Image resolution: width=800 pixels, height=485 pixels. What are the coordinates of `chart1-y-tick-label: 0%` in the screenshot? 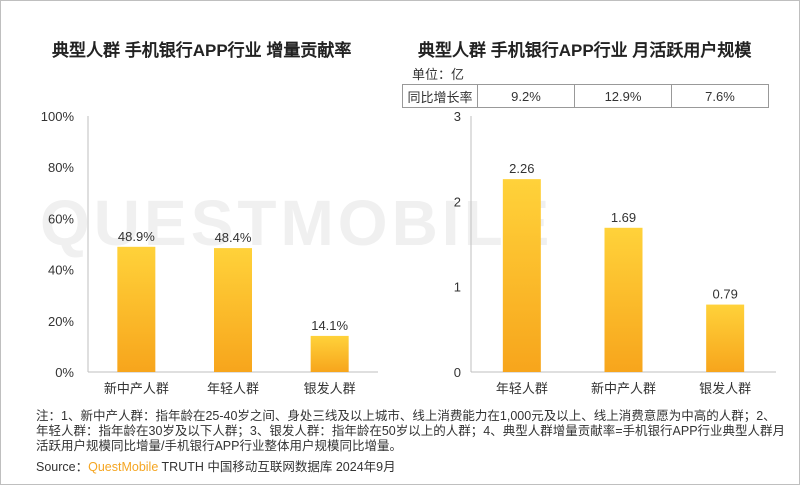 It's located at (64, 372).